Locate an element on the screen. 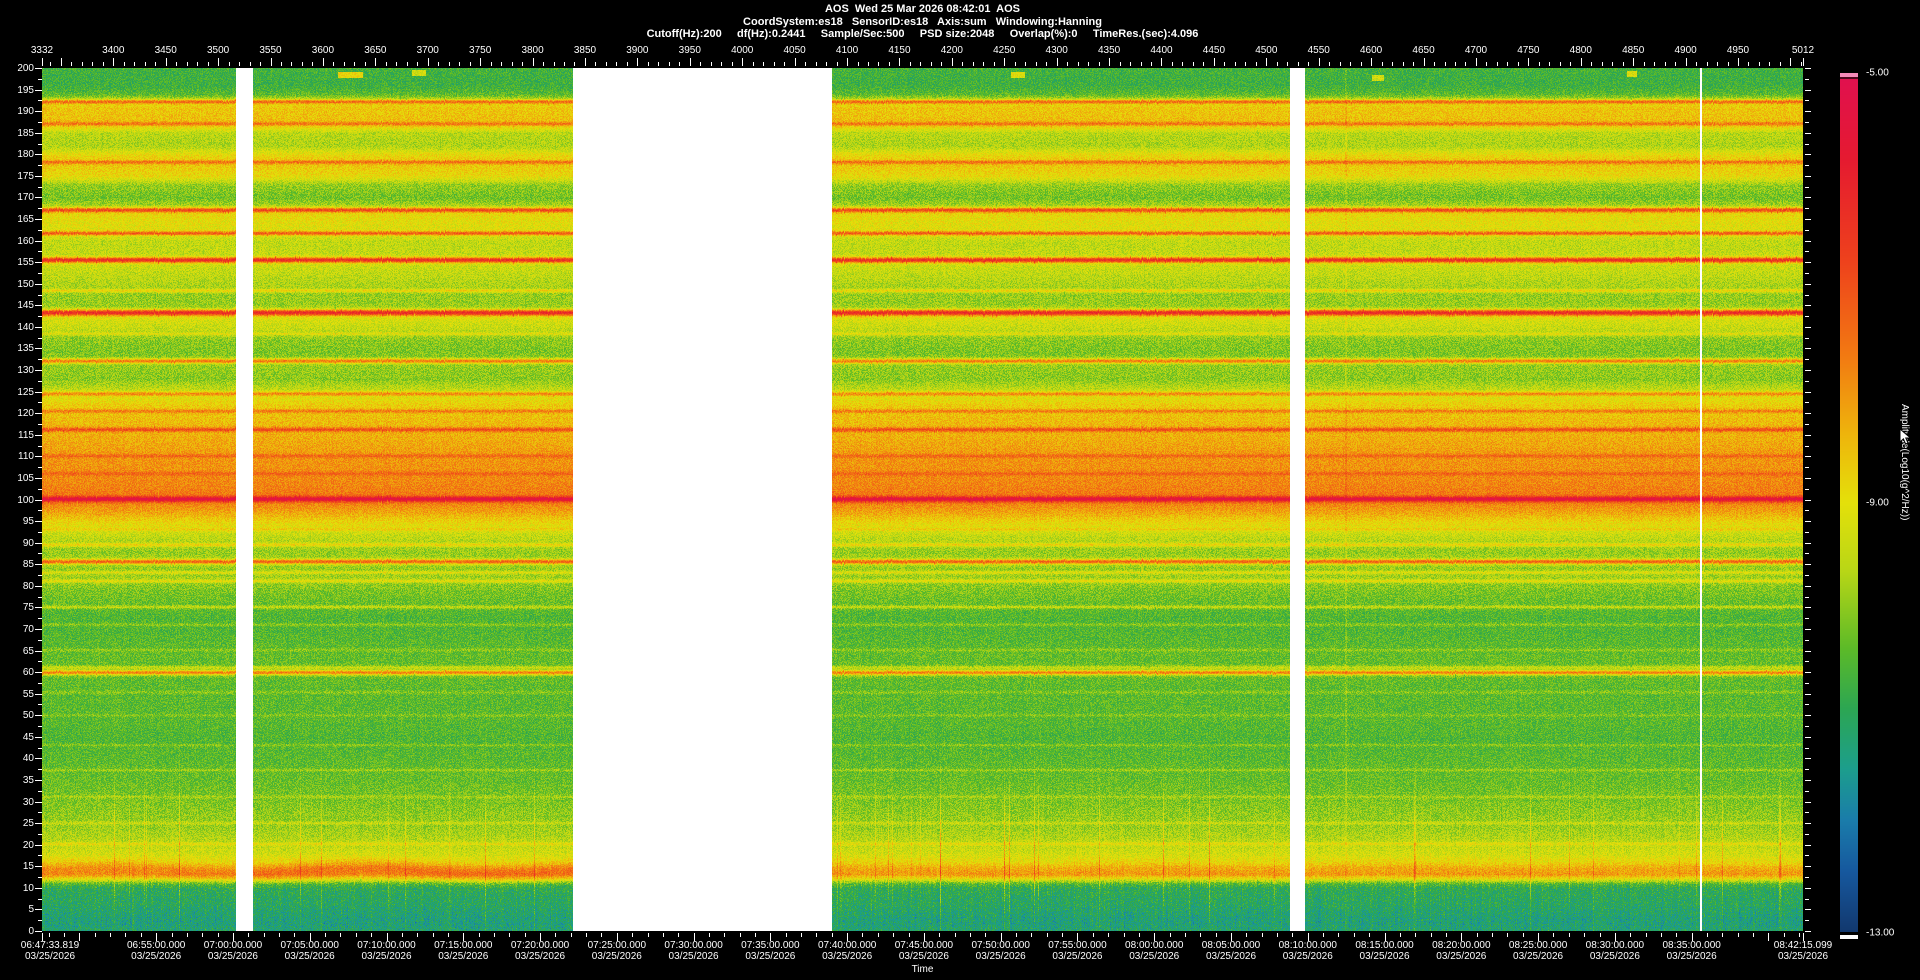 This screenshot has width=1920, height=980. time-axis-tick: 07:25:00.000 03/25/2026 is located at coordinates (617, 951).